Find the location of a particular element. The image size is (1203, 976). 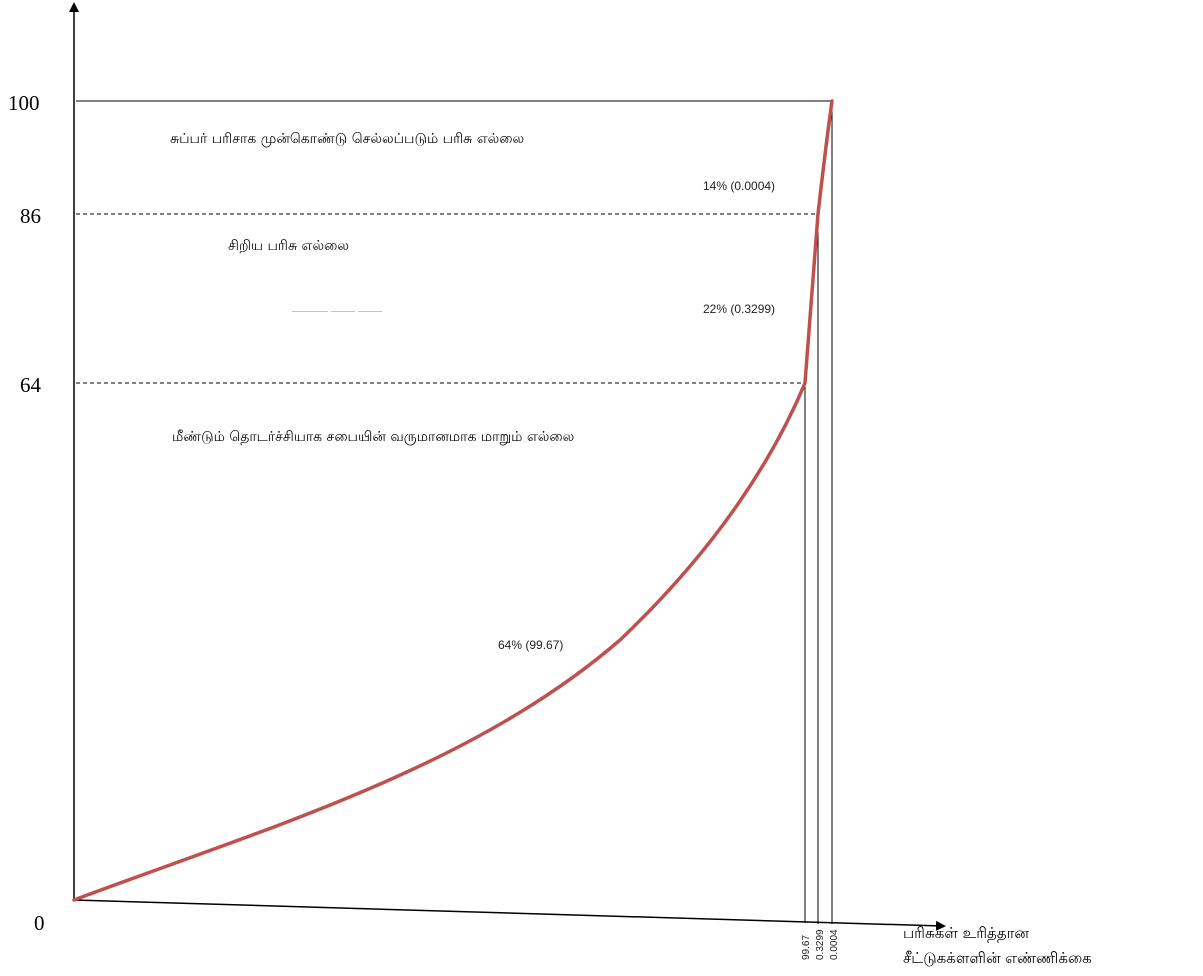

y-tick-0: 0 is located at coordinates (39, 923).